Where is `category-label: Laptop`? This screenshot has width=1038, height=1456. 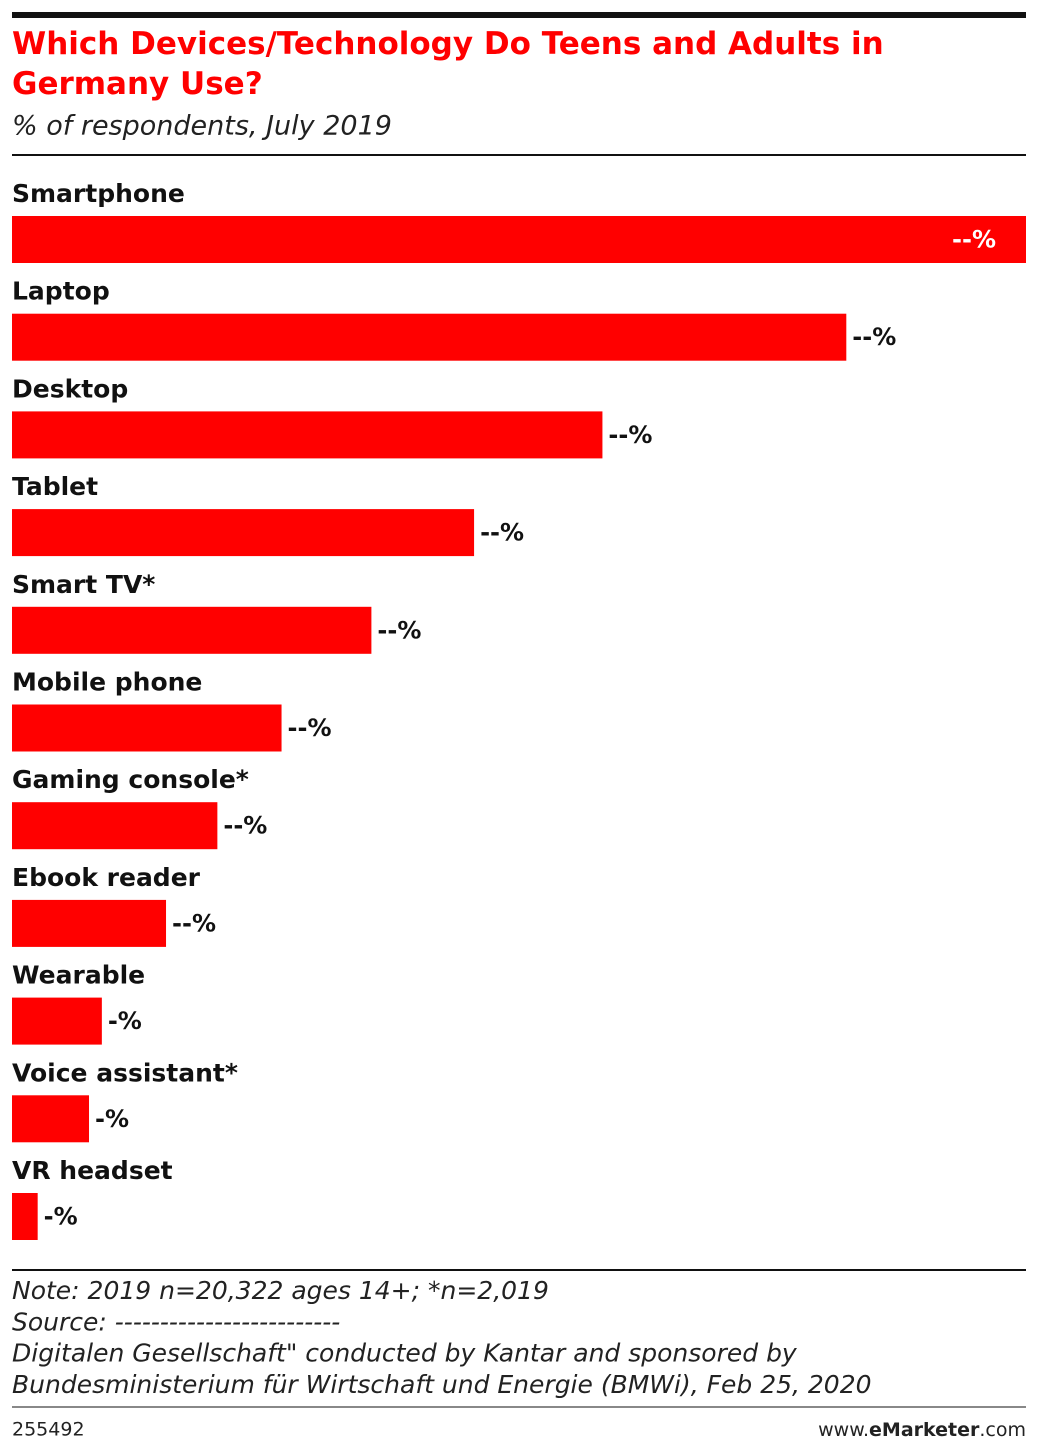
category-label: Laptop is located at coordinates (61, 291).